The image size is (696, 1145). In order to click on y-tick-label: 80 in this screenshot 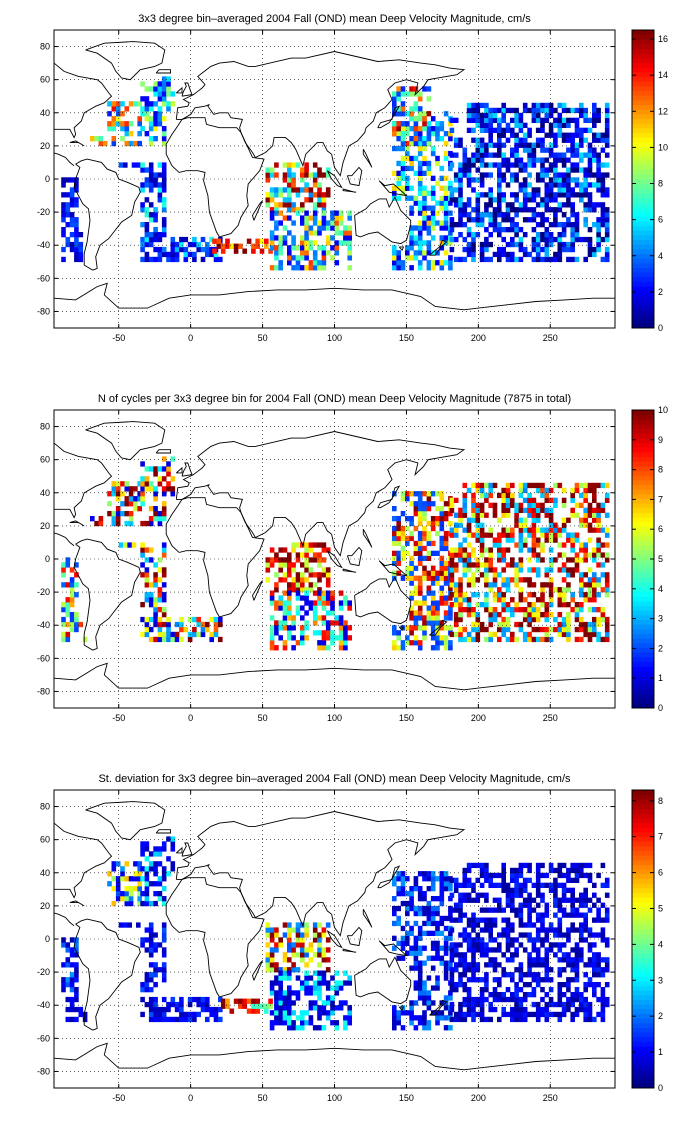, I will do `click(45, 427)`.